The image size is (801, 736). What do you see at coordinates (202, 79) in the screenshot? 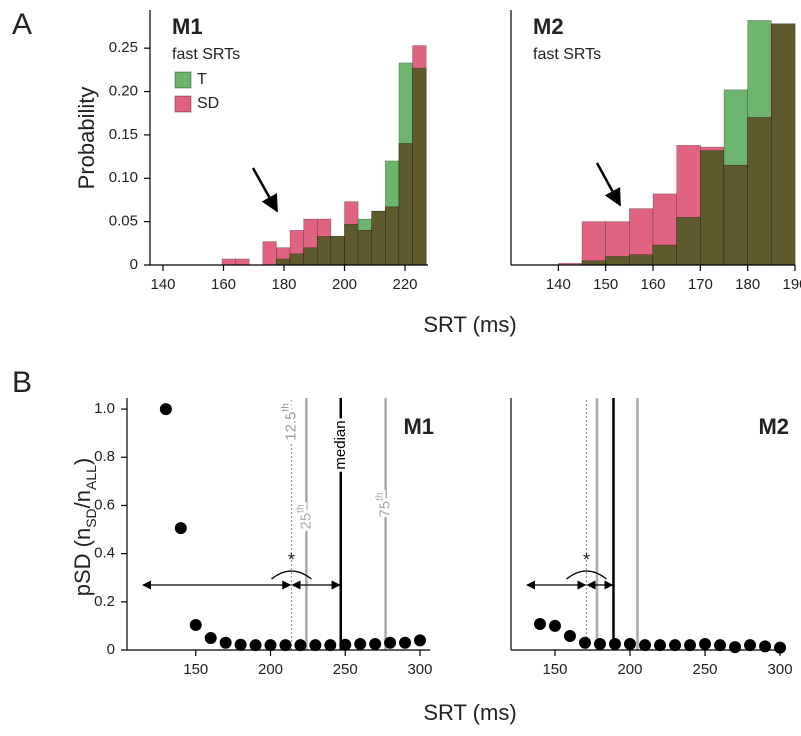
I see `legend-label: T` at bounding box center [202, 79].